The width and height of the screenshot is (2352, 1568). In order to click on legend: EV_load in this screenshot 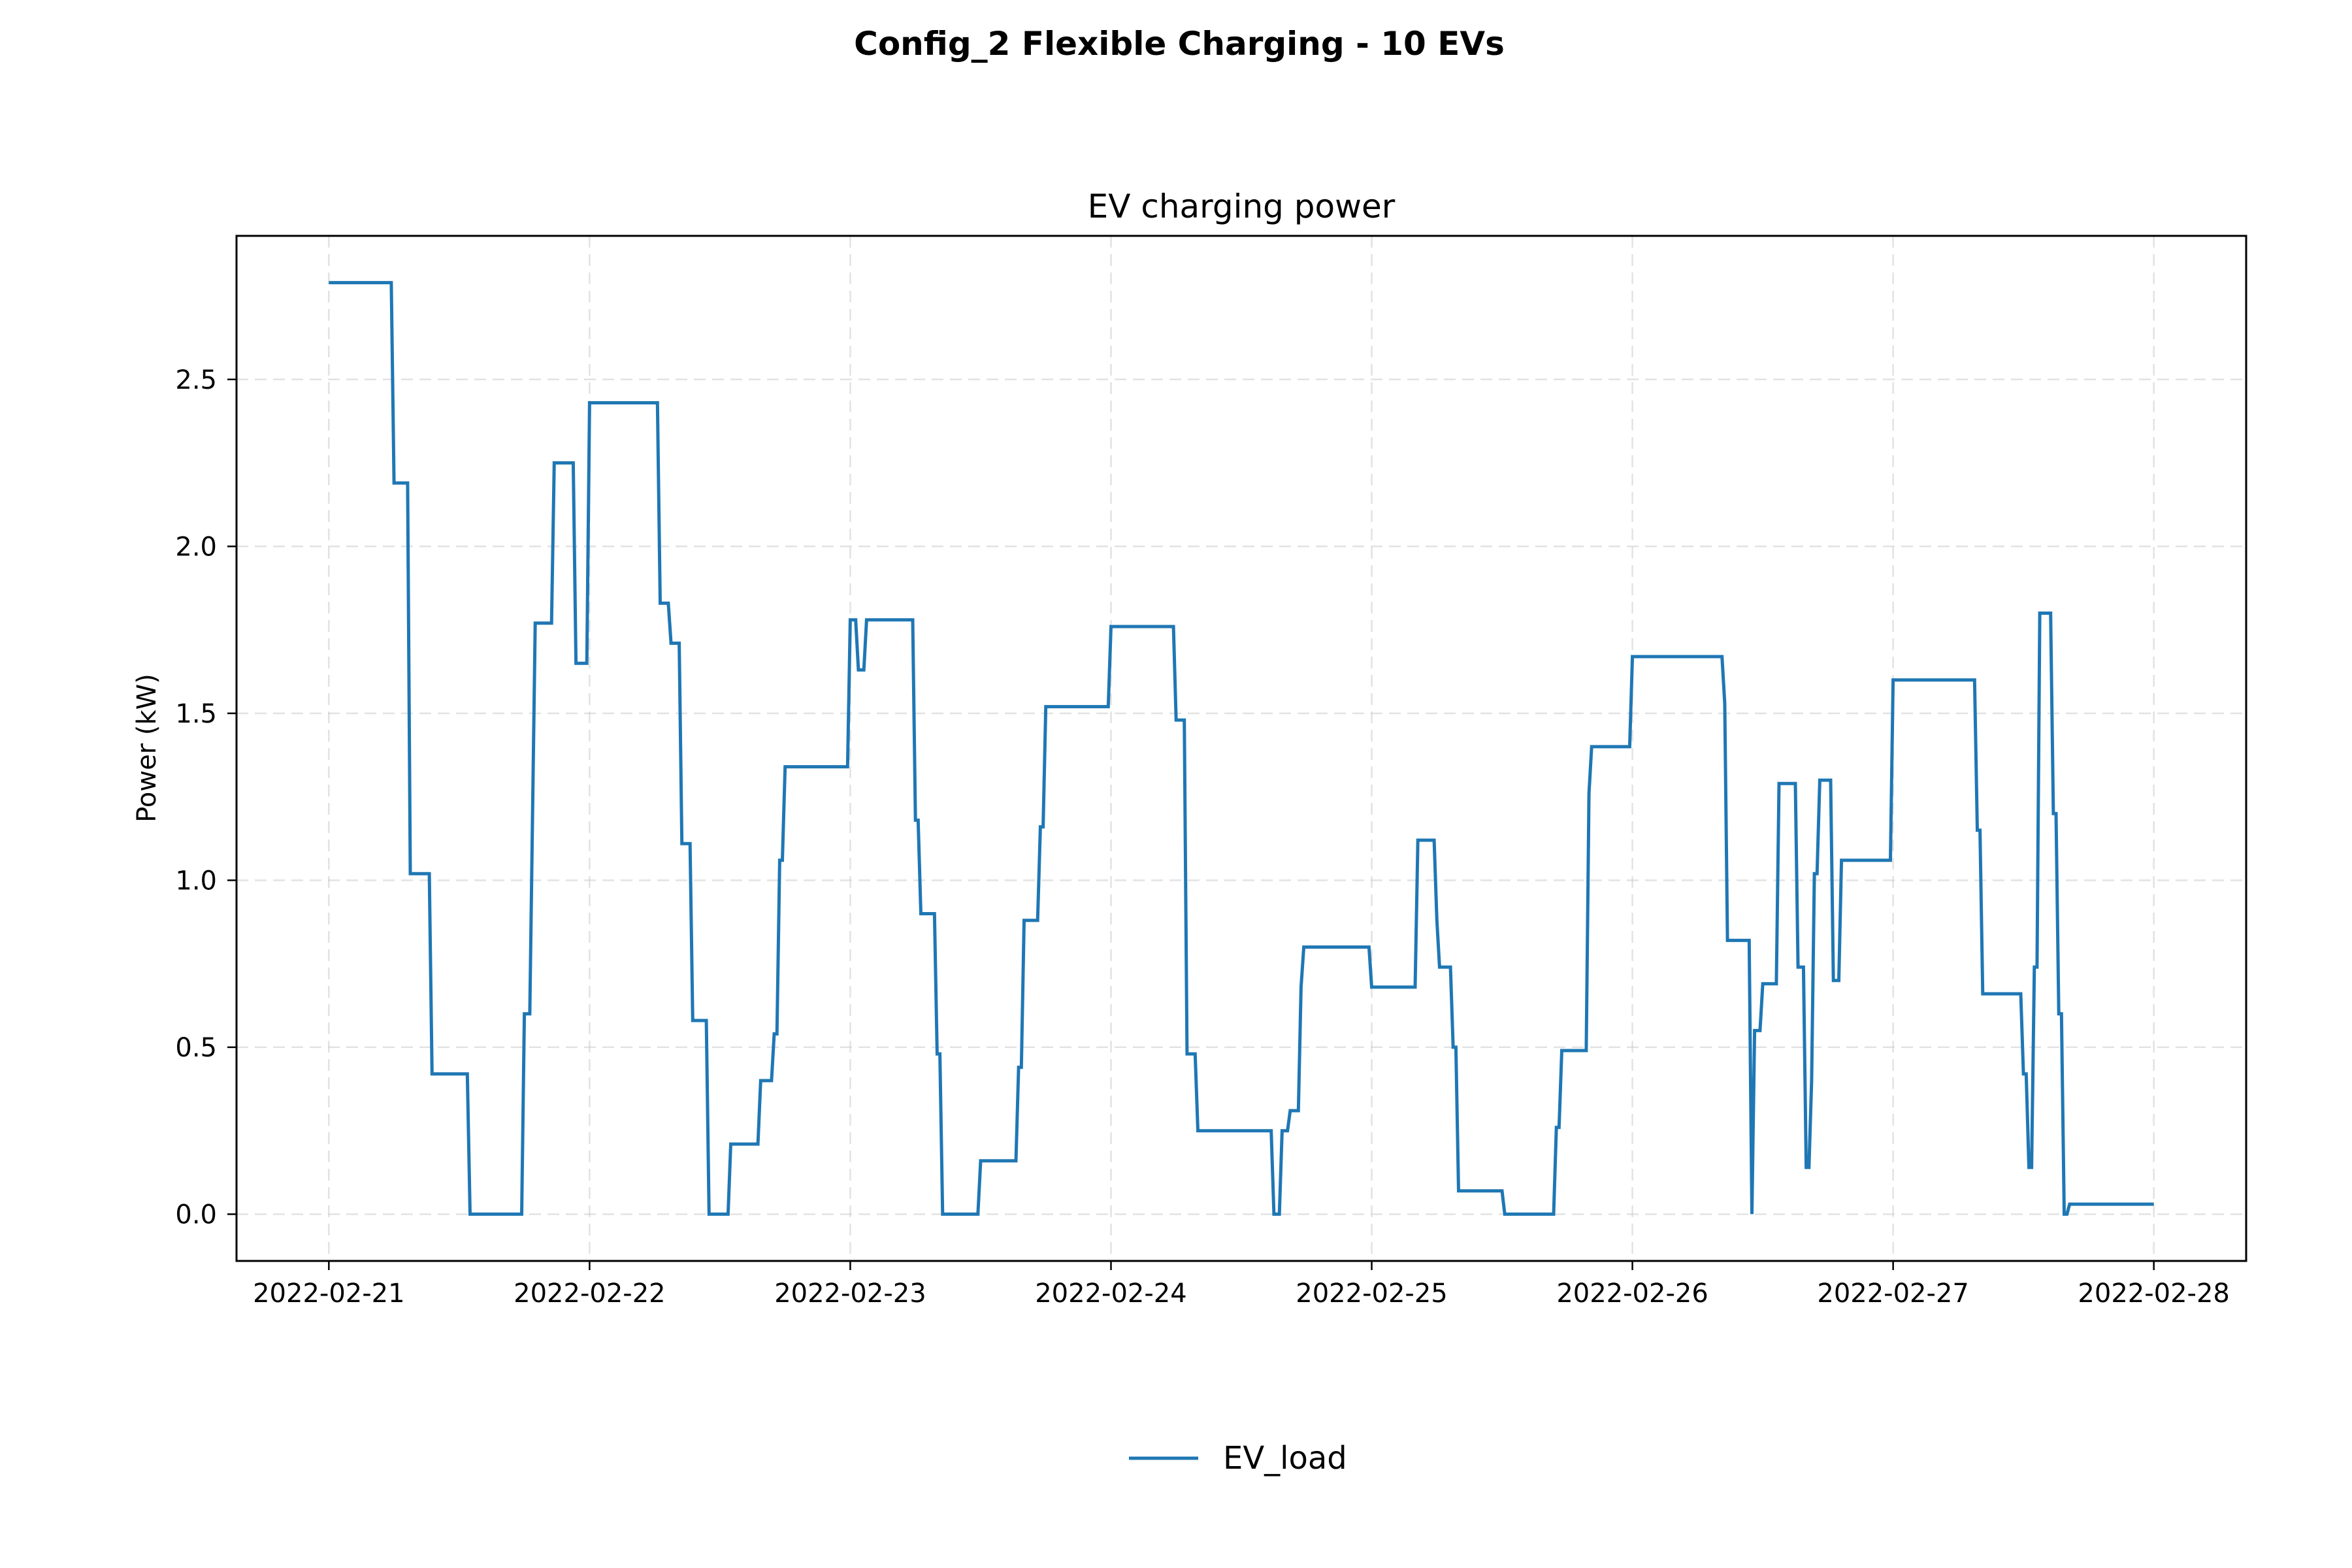, I will do `click(1238, 1458)`.